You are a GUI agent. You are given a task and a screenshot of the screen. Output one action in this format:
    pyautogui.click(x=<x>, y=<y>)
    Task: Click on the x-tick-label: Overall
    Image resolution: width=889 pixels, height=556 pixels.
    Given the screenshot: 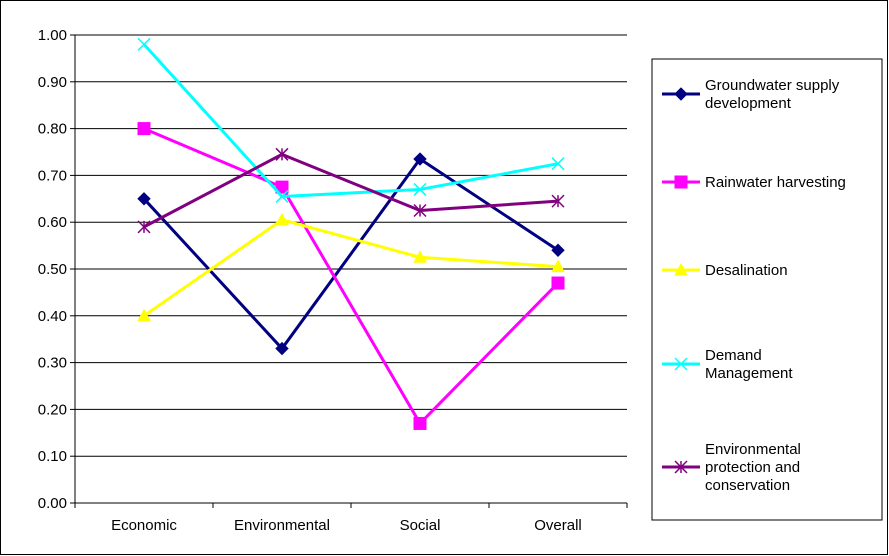 What is the action you would take?
    pyautogui.click(x=558, y=525)
    